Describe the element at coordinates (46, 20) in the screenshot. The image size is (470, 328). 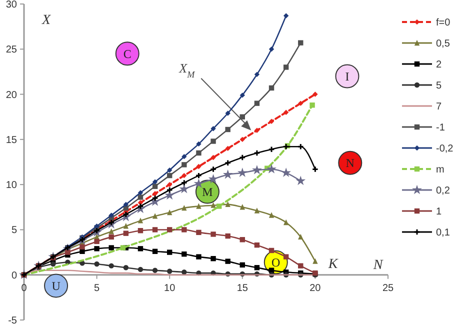
I see `y-axis-title: X` at that location.